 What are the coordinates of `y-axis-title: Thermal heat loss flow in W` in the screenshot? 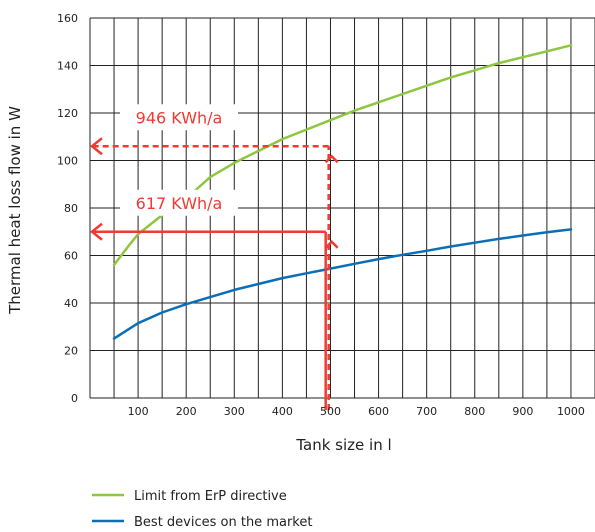 It's located at (15, 210).